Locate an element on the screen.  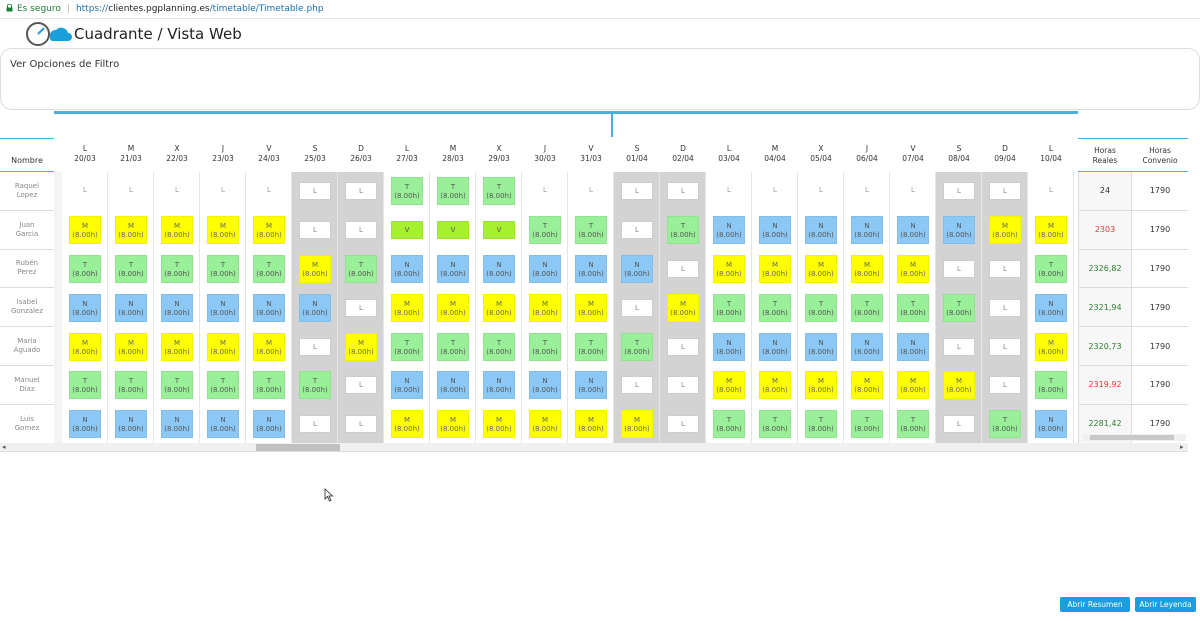
scroll-left-icon: ◂ is located at coordinates (4, 447).